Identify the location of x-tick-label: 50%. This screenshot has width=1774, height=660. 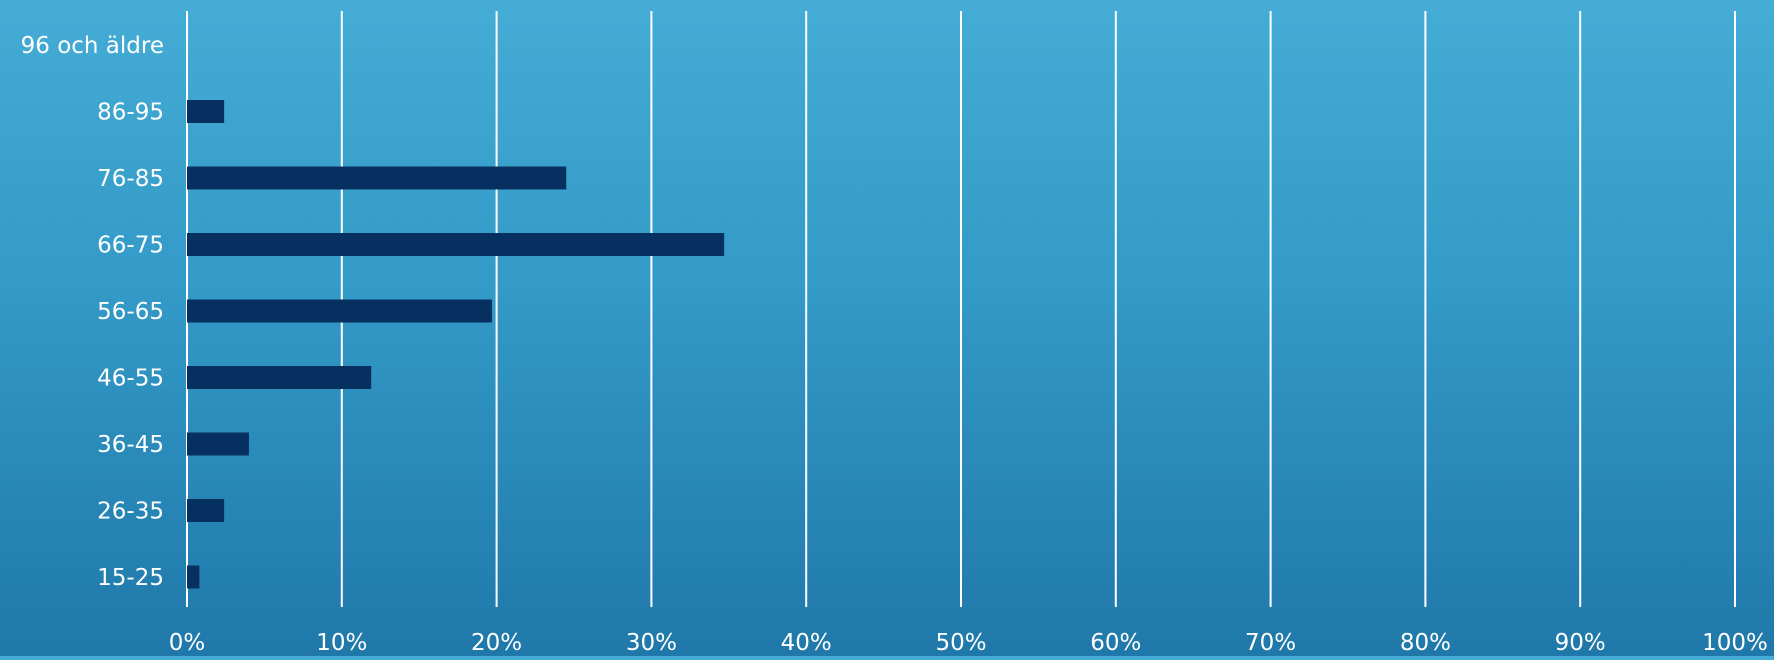
(960, 643).